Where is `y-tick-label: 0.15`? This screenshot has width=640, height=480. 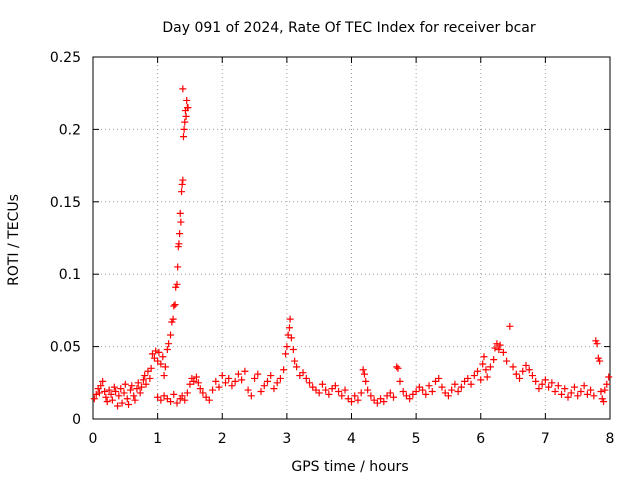 y-tick-label: 0.15 is located at coordinates (65, 203).